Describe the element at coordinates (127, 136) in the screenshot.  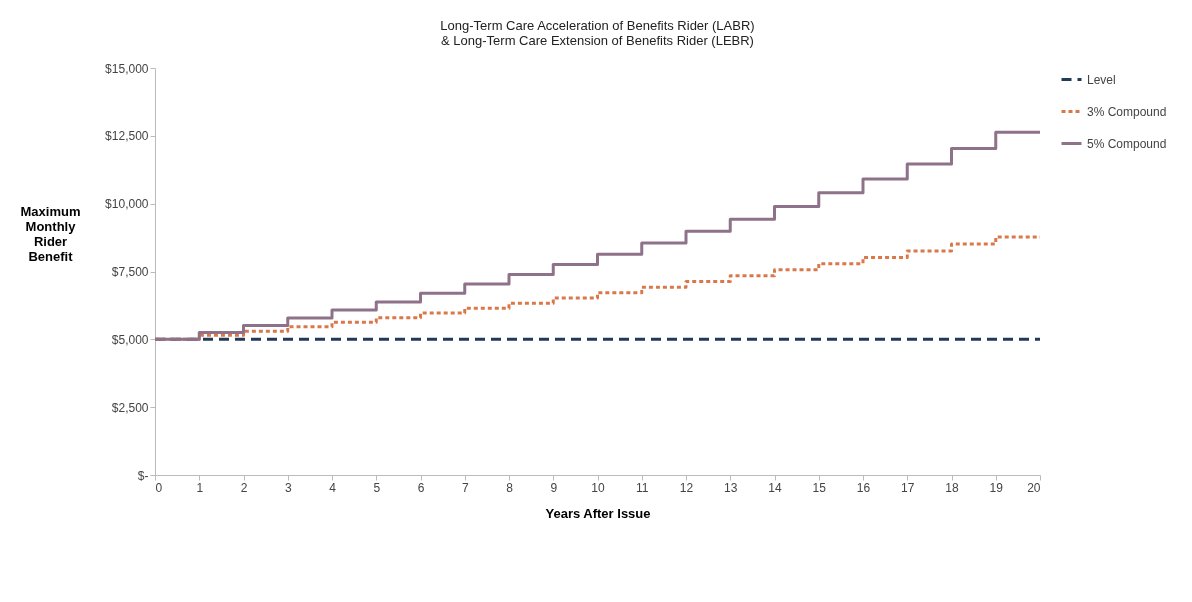
I see `y-tick-label: $12,500` at that location.